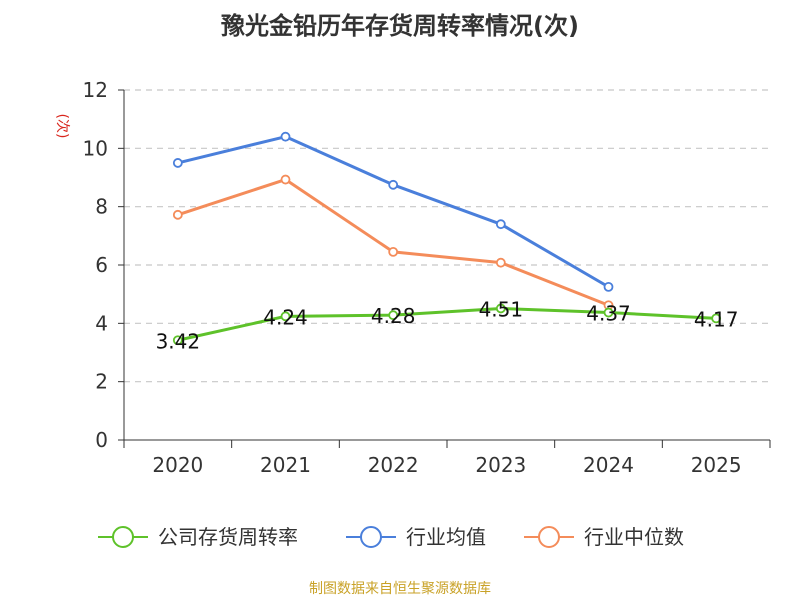  What do you see at coordinates (446, 537) in the screenshot?
I see `legend-label: 行业均值` at bounding box center [446, 537].